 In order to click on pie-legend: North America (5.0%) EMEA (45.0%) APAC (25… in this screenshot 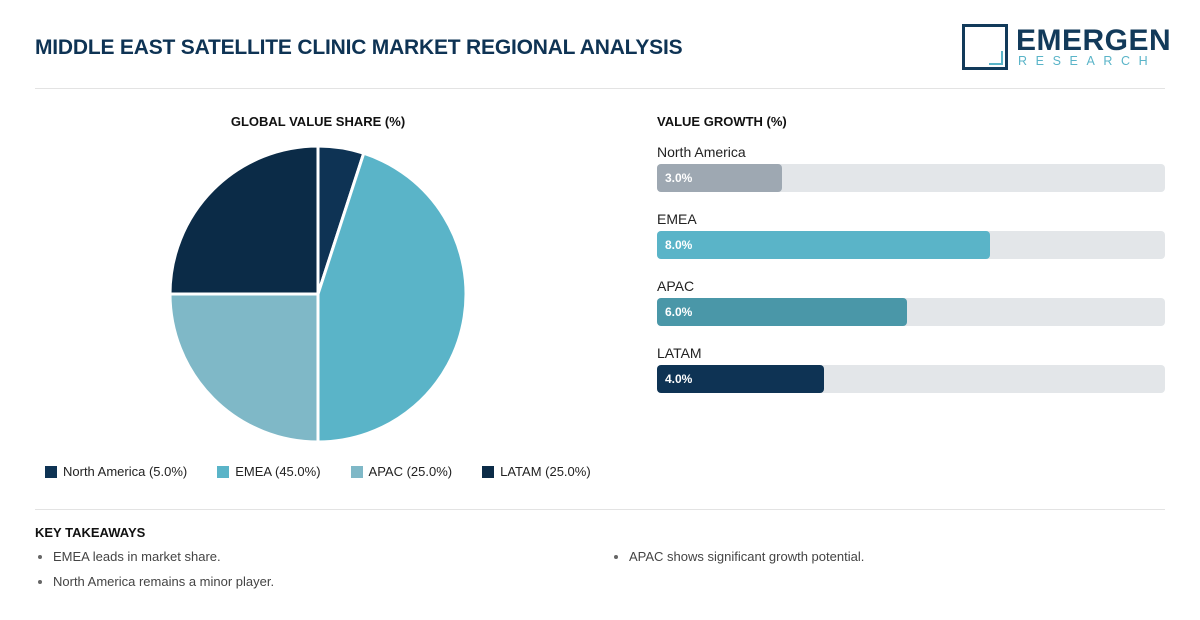, I will do `click(318, 471)`.